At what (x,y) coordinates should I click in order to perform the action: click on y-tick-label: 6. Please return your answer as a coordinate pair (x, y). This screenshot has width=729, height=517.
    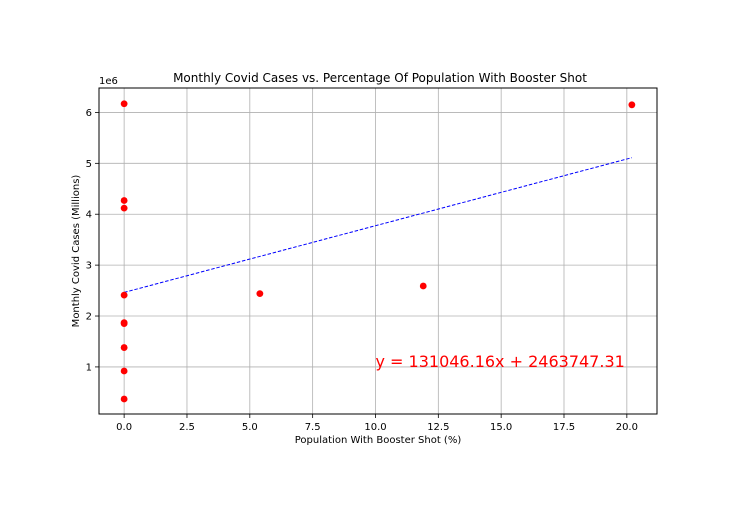
    Looking at the image, I should click on (89, 113).